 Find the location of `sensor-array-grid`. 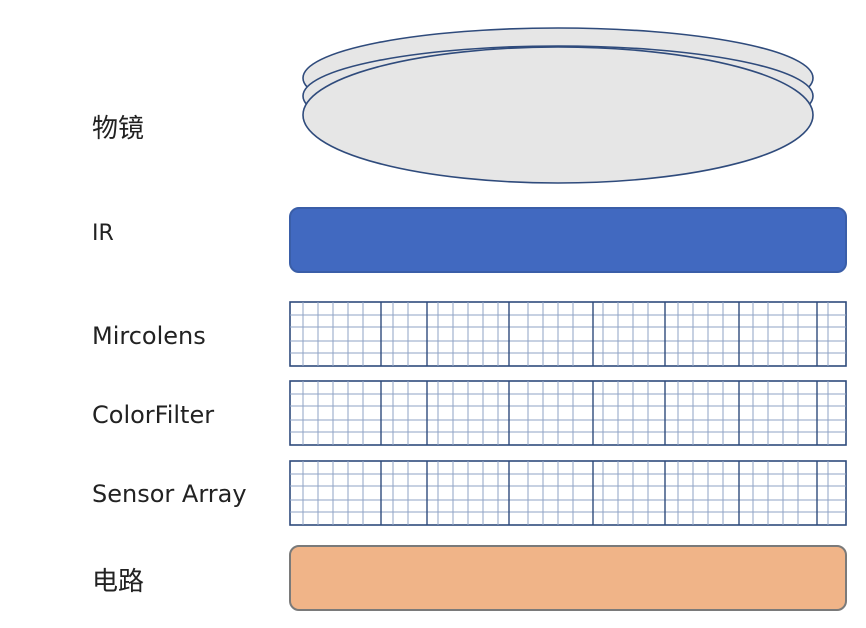

sensor-array-grid is located at coordinates (568, 493).